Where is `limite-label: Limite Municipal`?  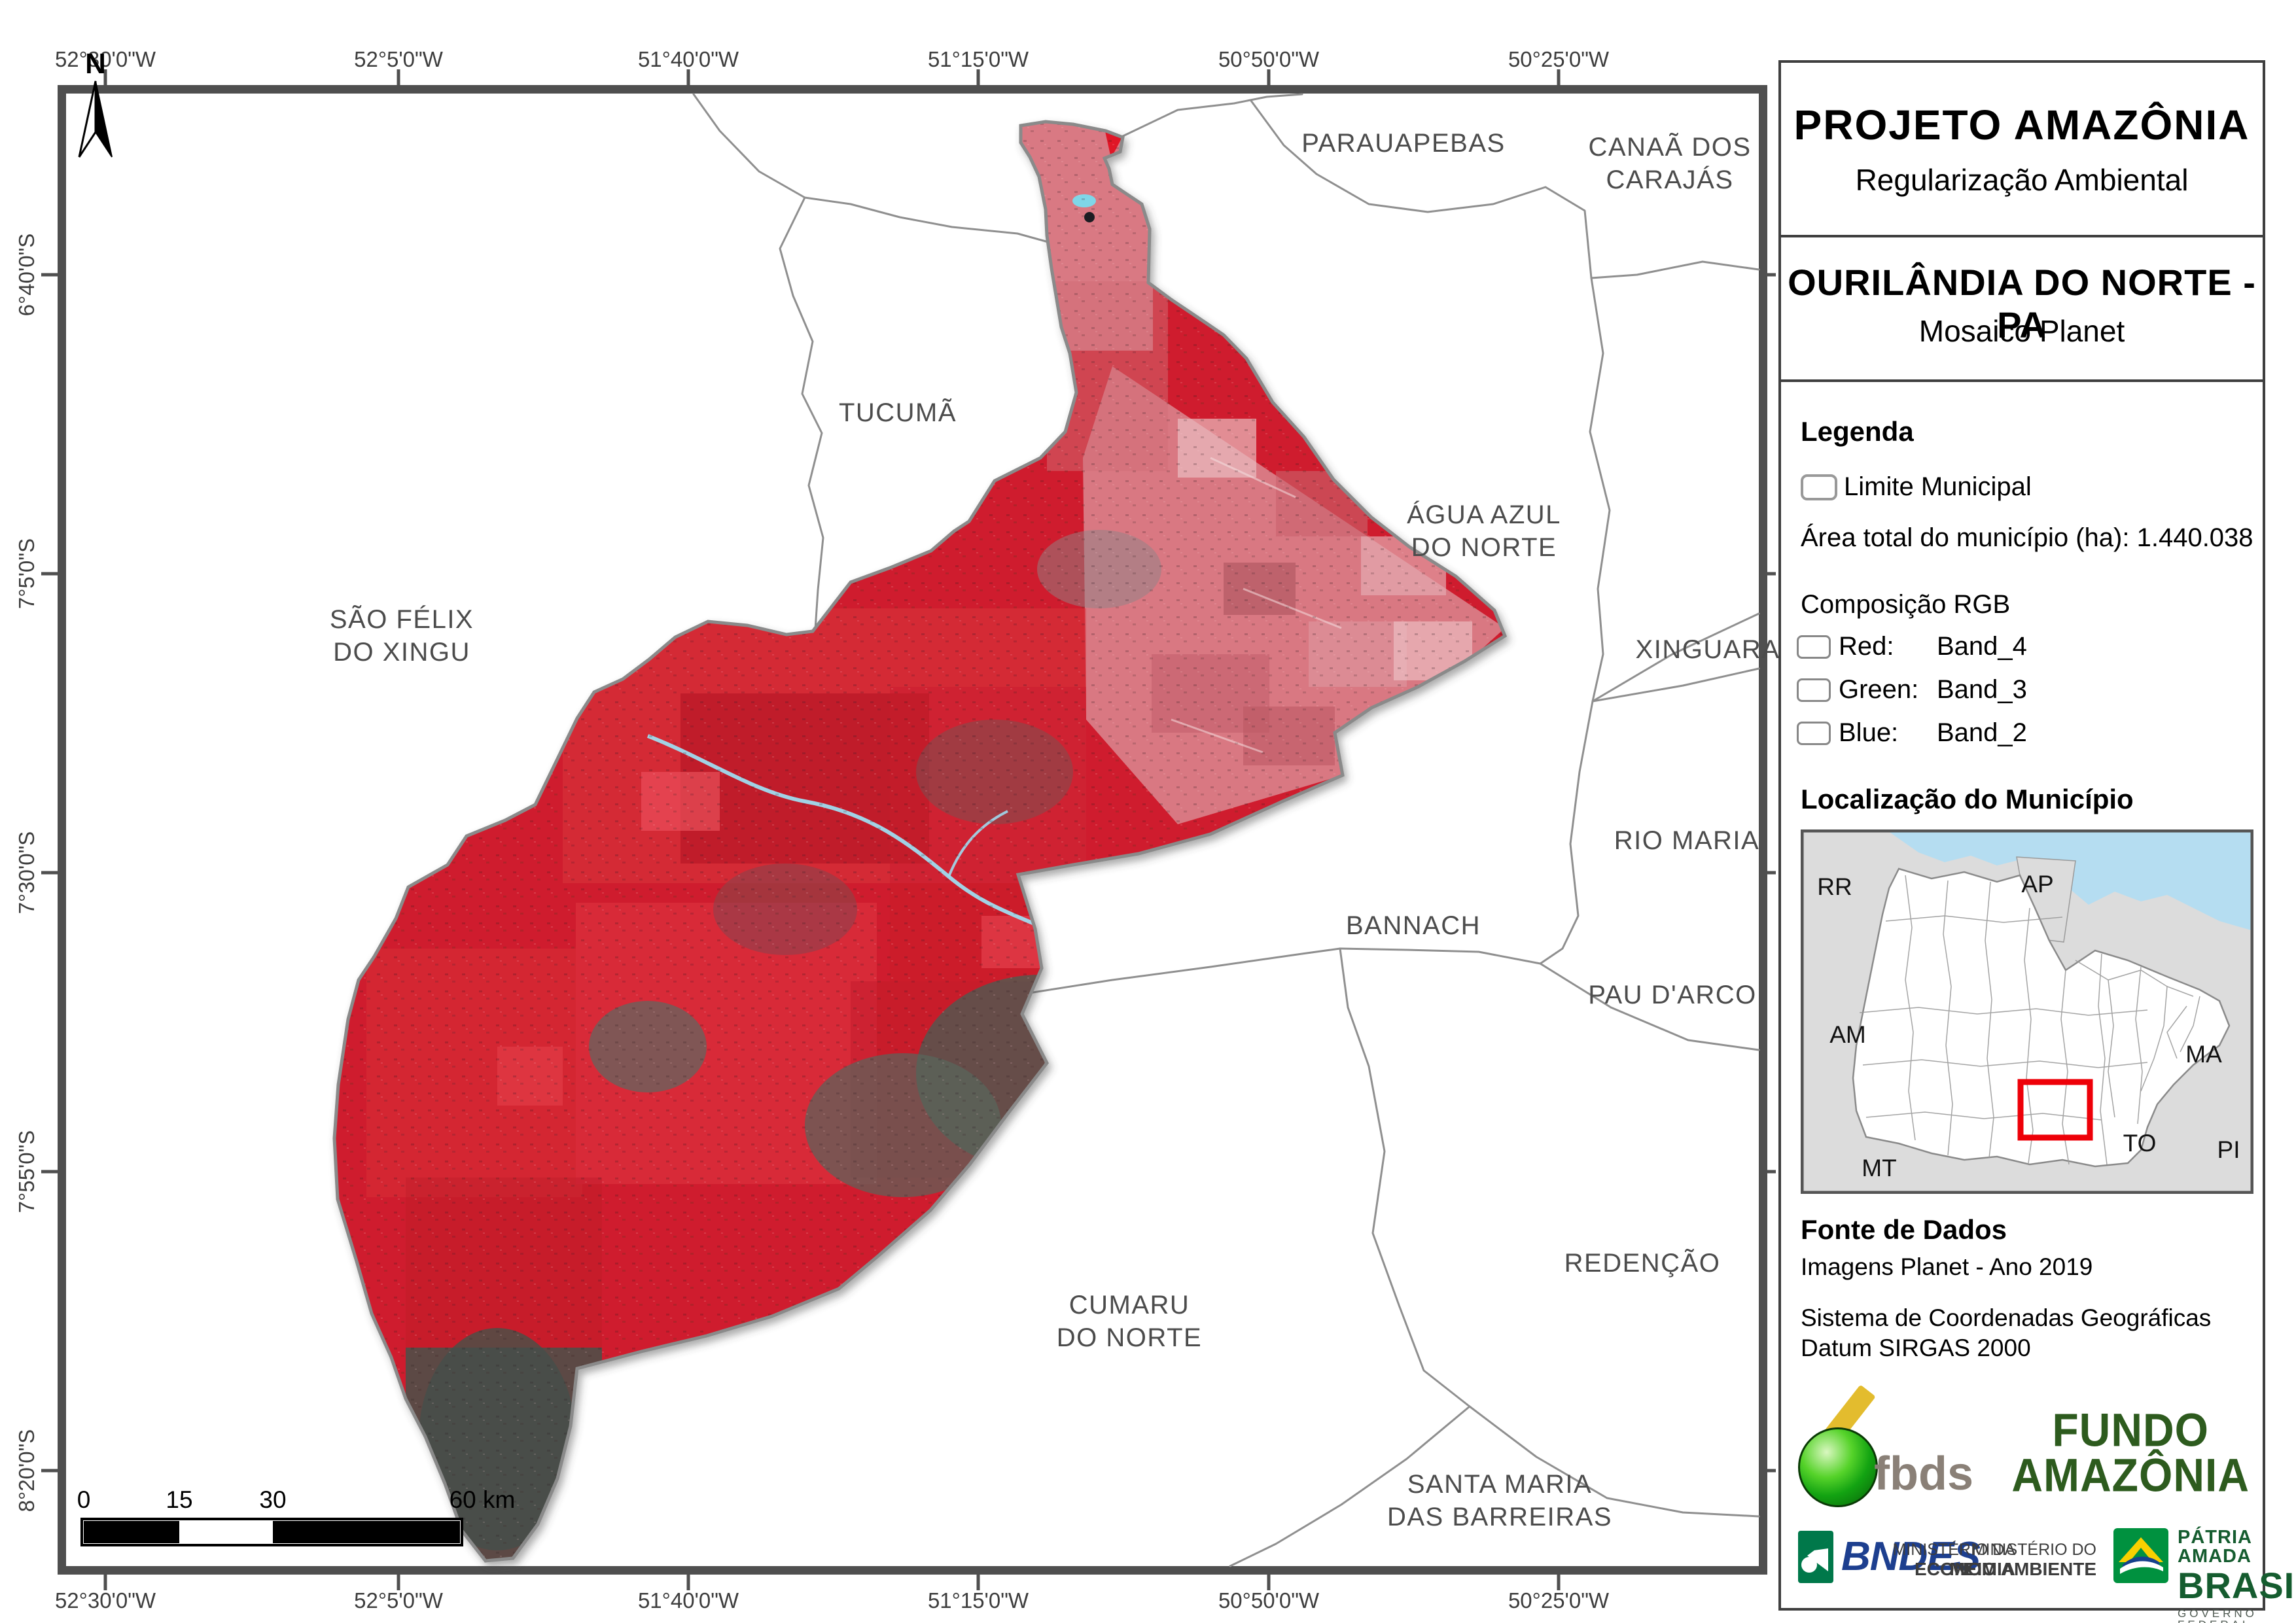
limite-label: Limite Municipal is located at coordinates (1938, 487).